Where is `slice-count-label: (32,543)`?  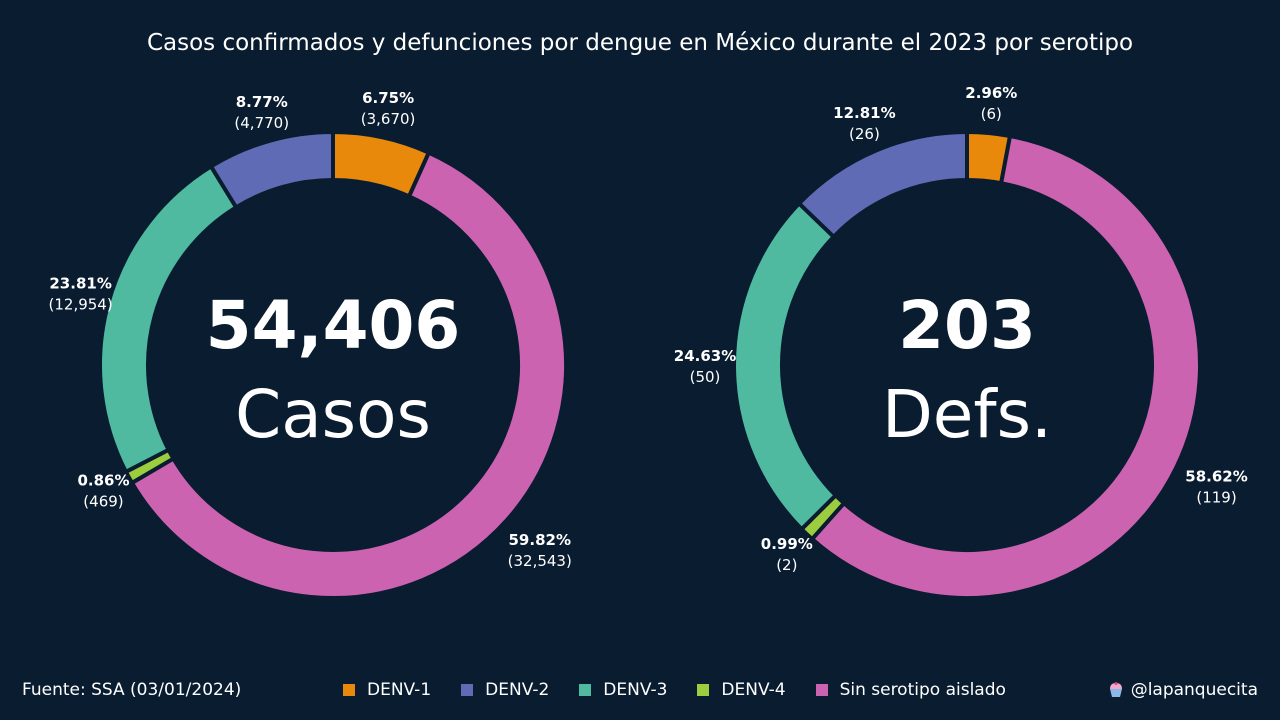
slice-count-label: (32,543) is located at coordinates (540, 561).